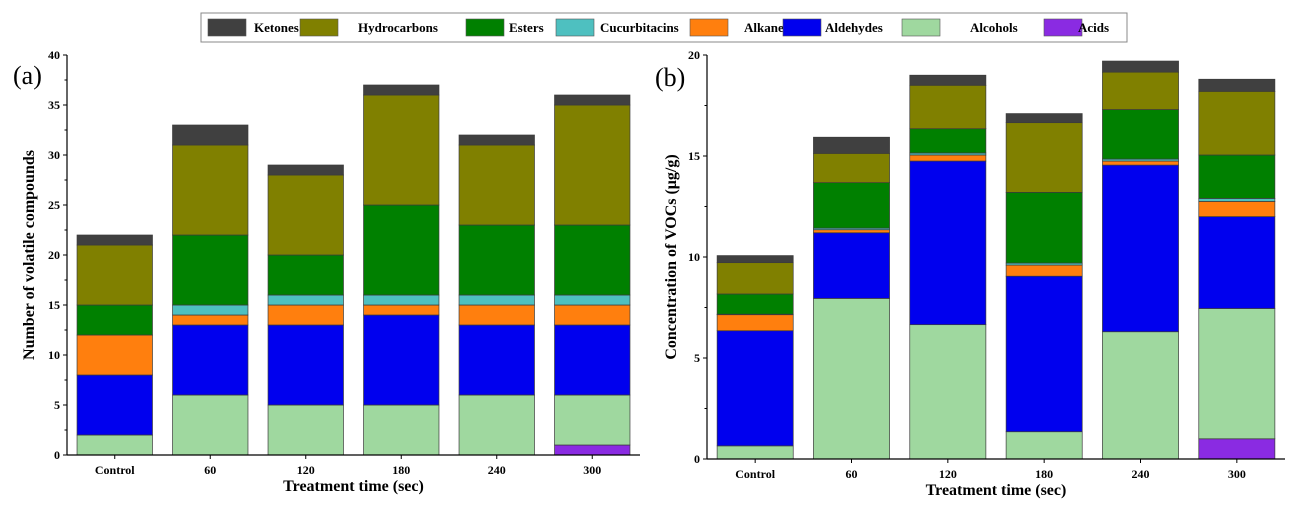 Image resolution: width=1294 pixels, height=519 pixels. I want to click on legend-swatch-ketones, so click(227, 27).